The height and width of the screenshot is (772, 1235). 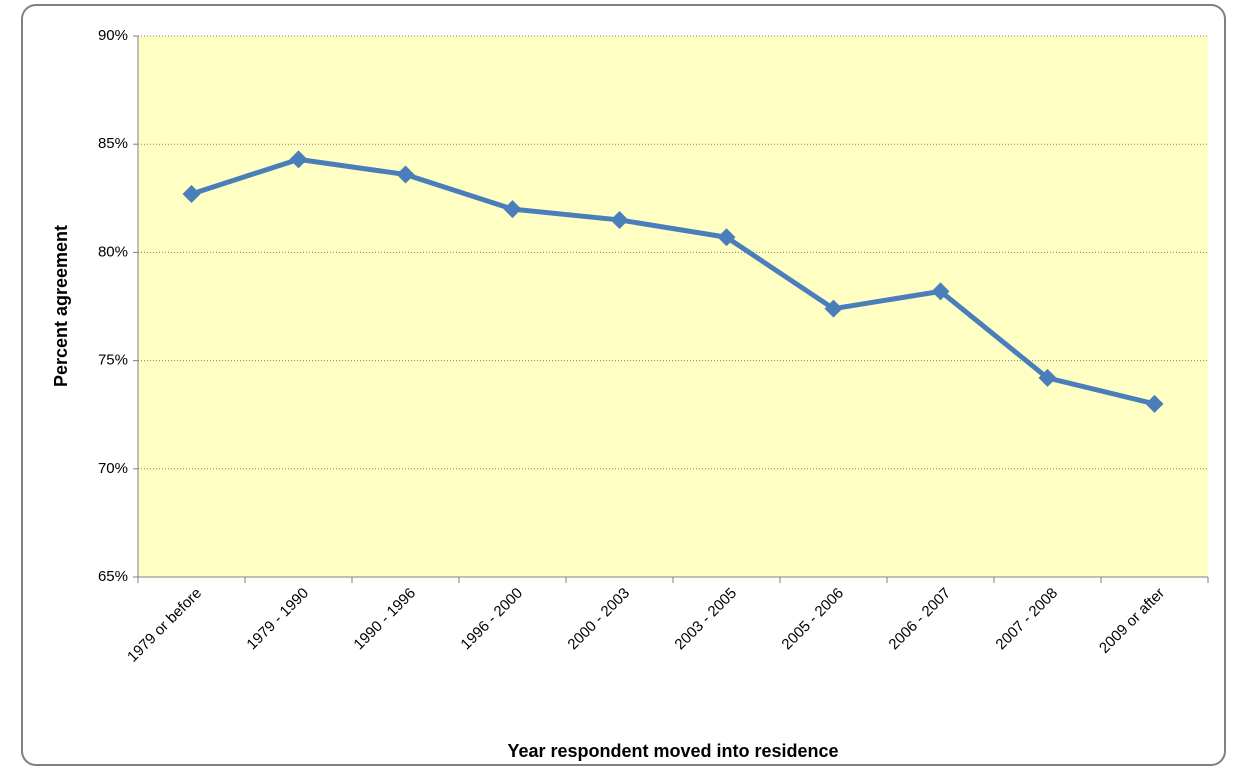 I want to click on y-tick-label: 80%, so click(x=113, y=251).